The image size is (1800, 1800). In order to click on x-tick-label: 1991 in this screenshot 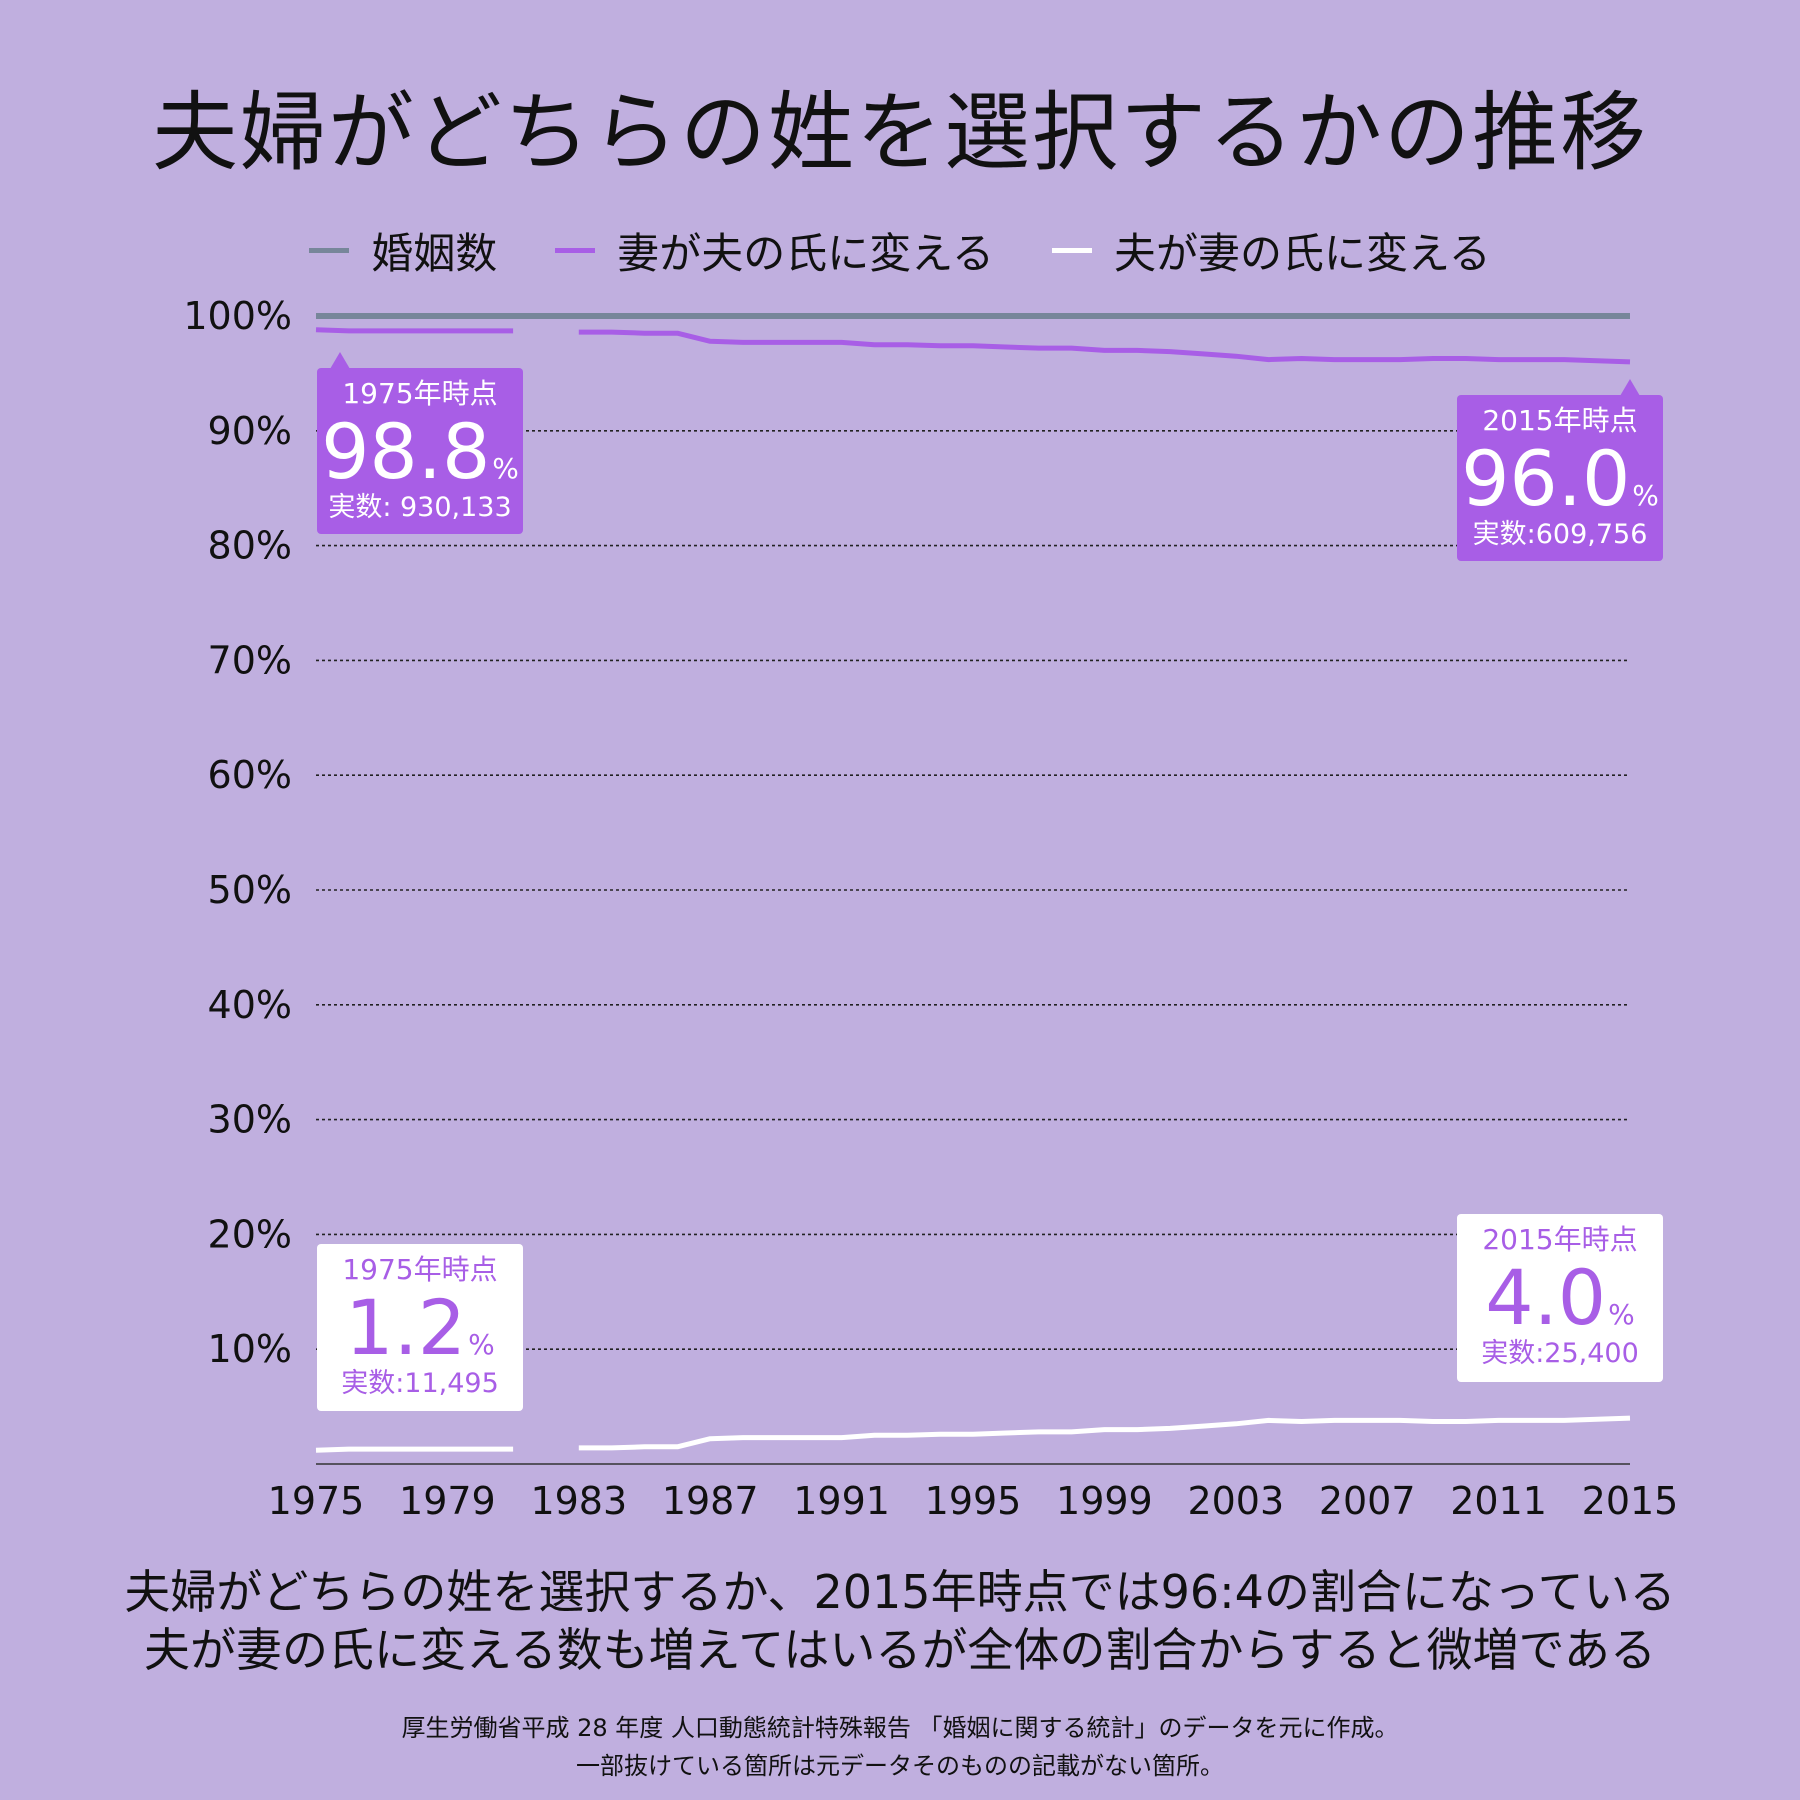, I will do `click(841, 1501)`.